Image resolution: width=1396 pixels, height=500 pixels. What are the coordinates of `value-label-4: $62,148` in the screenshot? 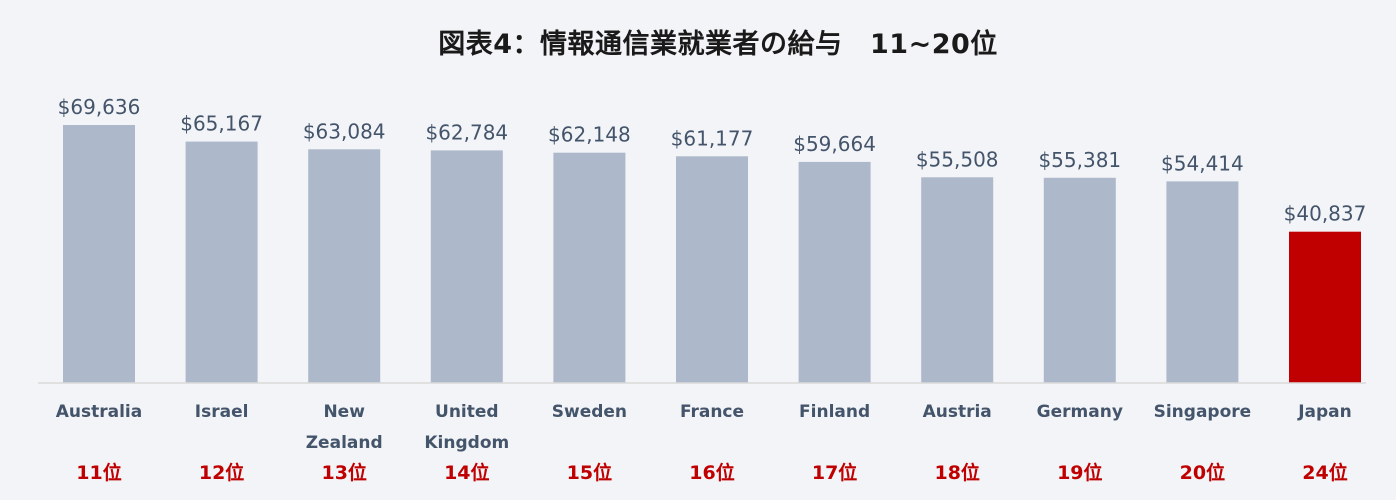 It's located at (589, 135).